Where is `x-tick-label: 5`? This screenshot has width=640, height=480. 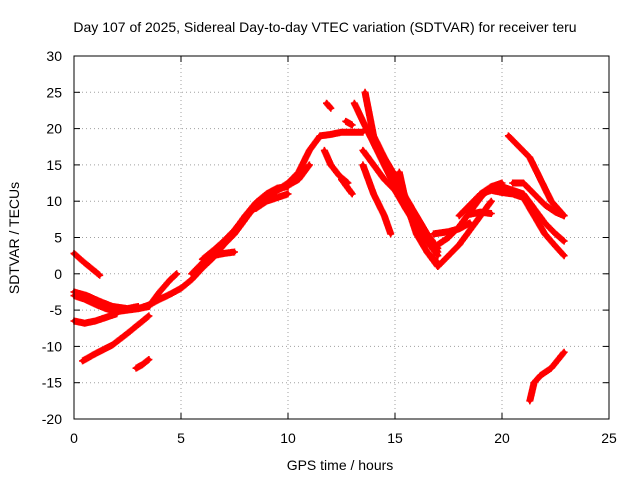
x-tick-label: 5 is located at coordinates (181, 438).